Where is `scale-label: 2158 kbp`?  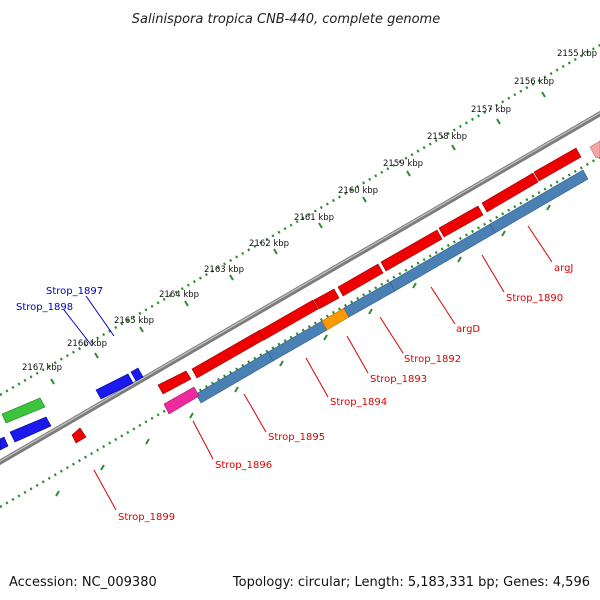
scale-label: 2158 kbp is located at coordinates (447, 137).